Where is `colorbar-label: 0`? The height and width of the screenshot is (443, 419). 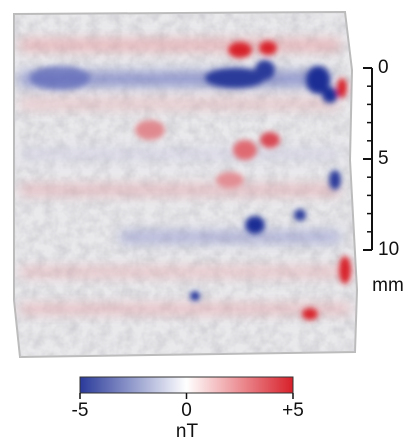
colorbar-label: 0 is located at coordinates (186, 410).